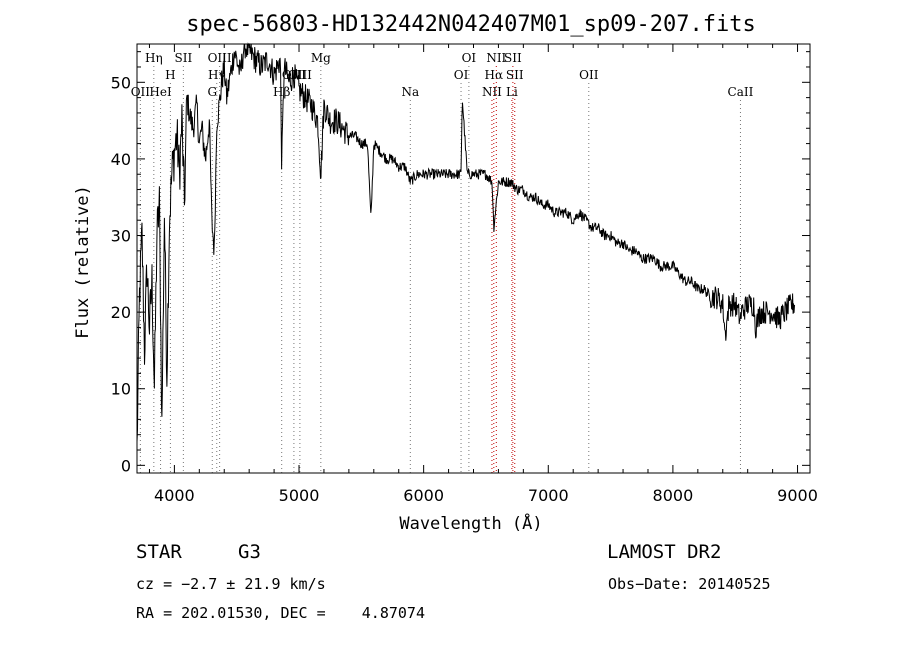 This screenshot has width=900, height=650. What do you see at coordinates (673, 495) in the screenshot?
I see `x-tick-label-4: 8000` at bounding box center [673, 495].